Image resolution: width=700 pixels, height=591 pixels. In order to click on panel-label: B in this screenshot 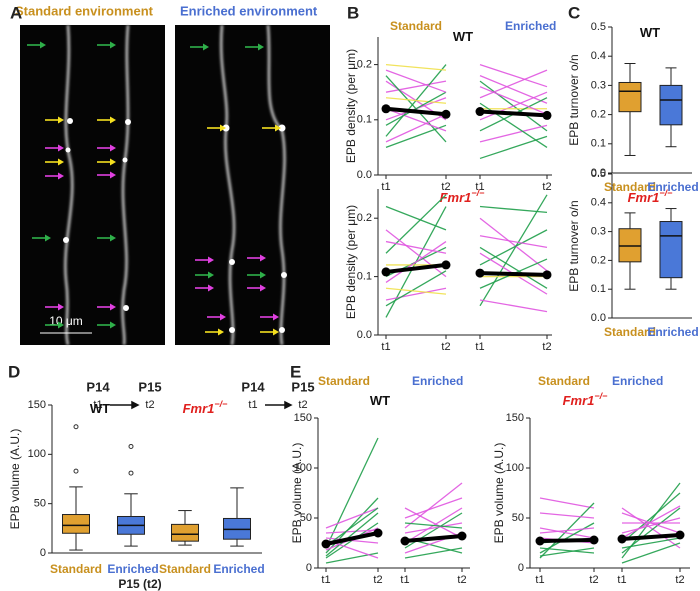, I will do `click(353, 12)`.